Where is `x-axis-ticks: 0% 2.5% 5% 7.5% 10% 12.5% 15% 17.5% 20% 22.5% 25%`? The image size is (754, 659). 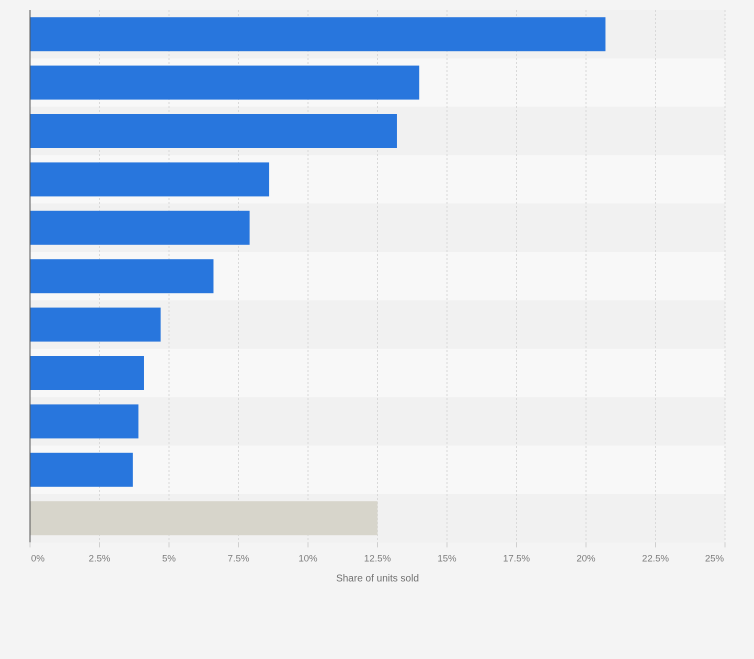 x-axis-ticks: 0% 2.5% 5% 7.5% 10% 12.5% 15% 17.5% 20% 22.5% 25% is located at coordinates (377, 553).